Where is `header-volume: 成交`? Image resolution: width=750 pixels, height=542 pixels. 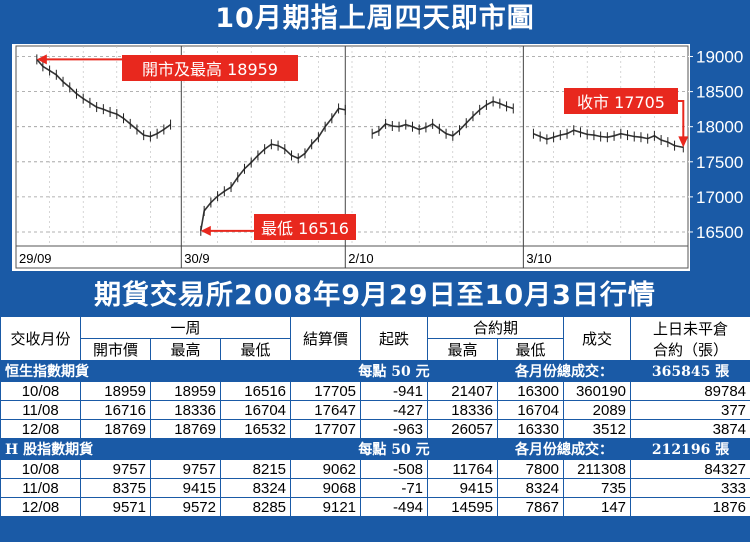
header-volume: 成交 is located at coordinates (597, 338).